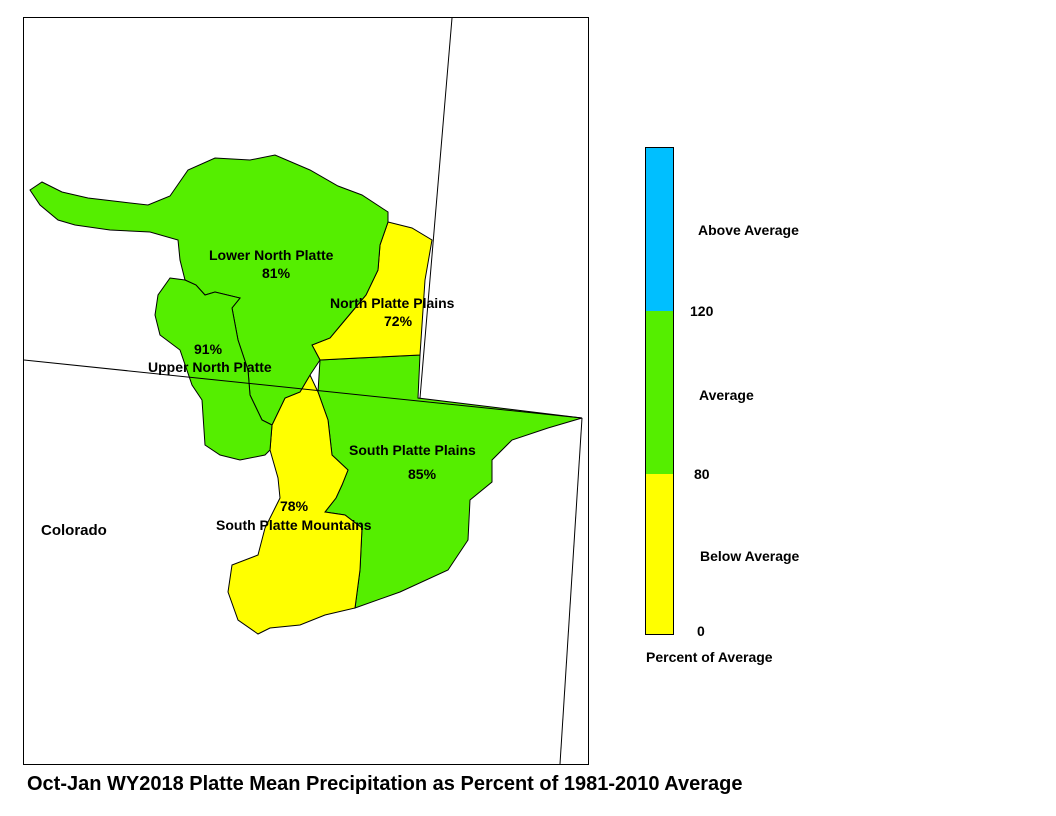  Describe the element at coordinates (702, 311) in the screenshot. I see `legend-tick-label: 120` at that location.